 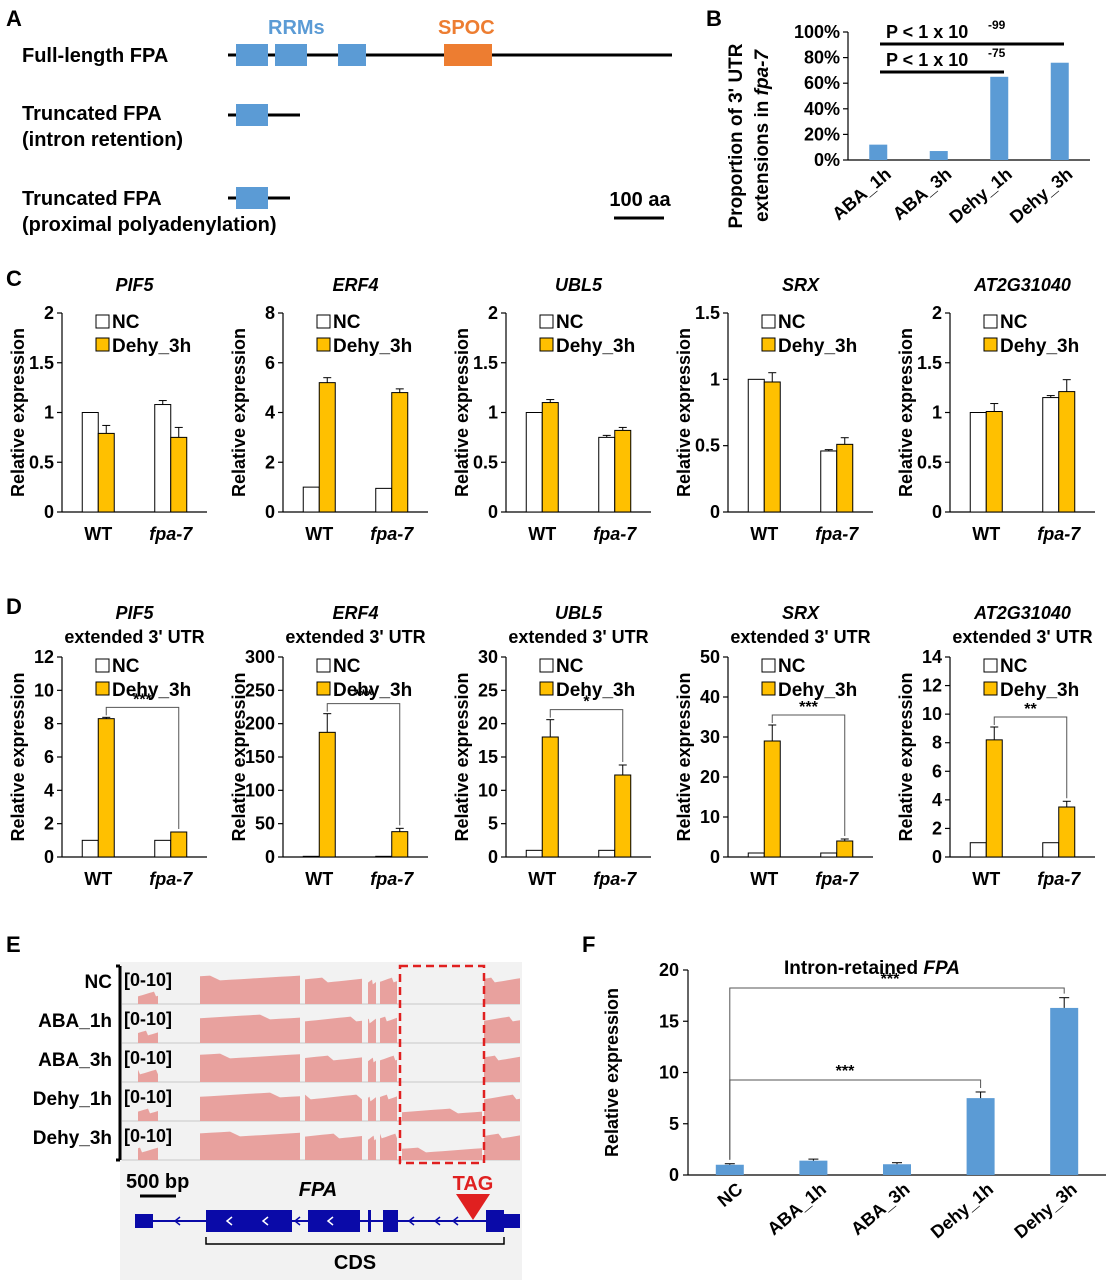 What do you see at coordinates (92, 199) in the screenshot?
I see `truncated-label-2: Truncated FPA` at bounding box center [92, 199].